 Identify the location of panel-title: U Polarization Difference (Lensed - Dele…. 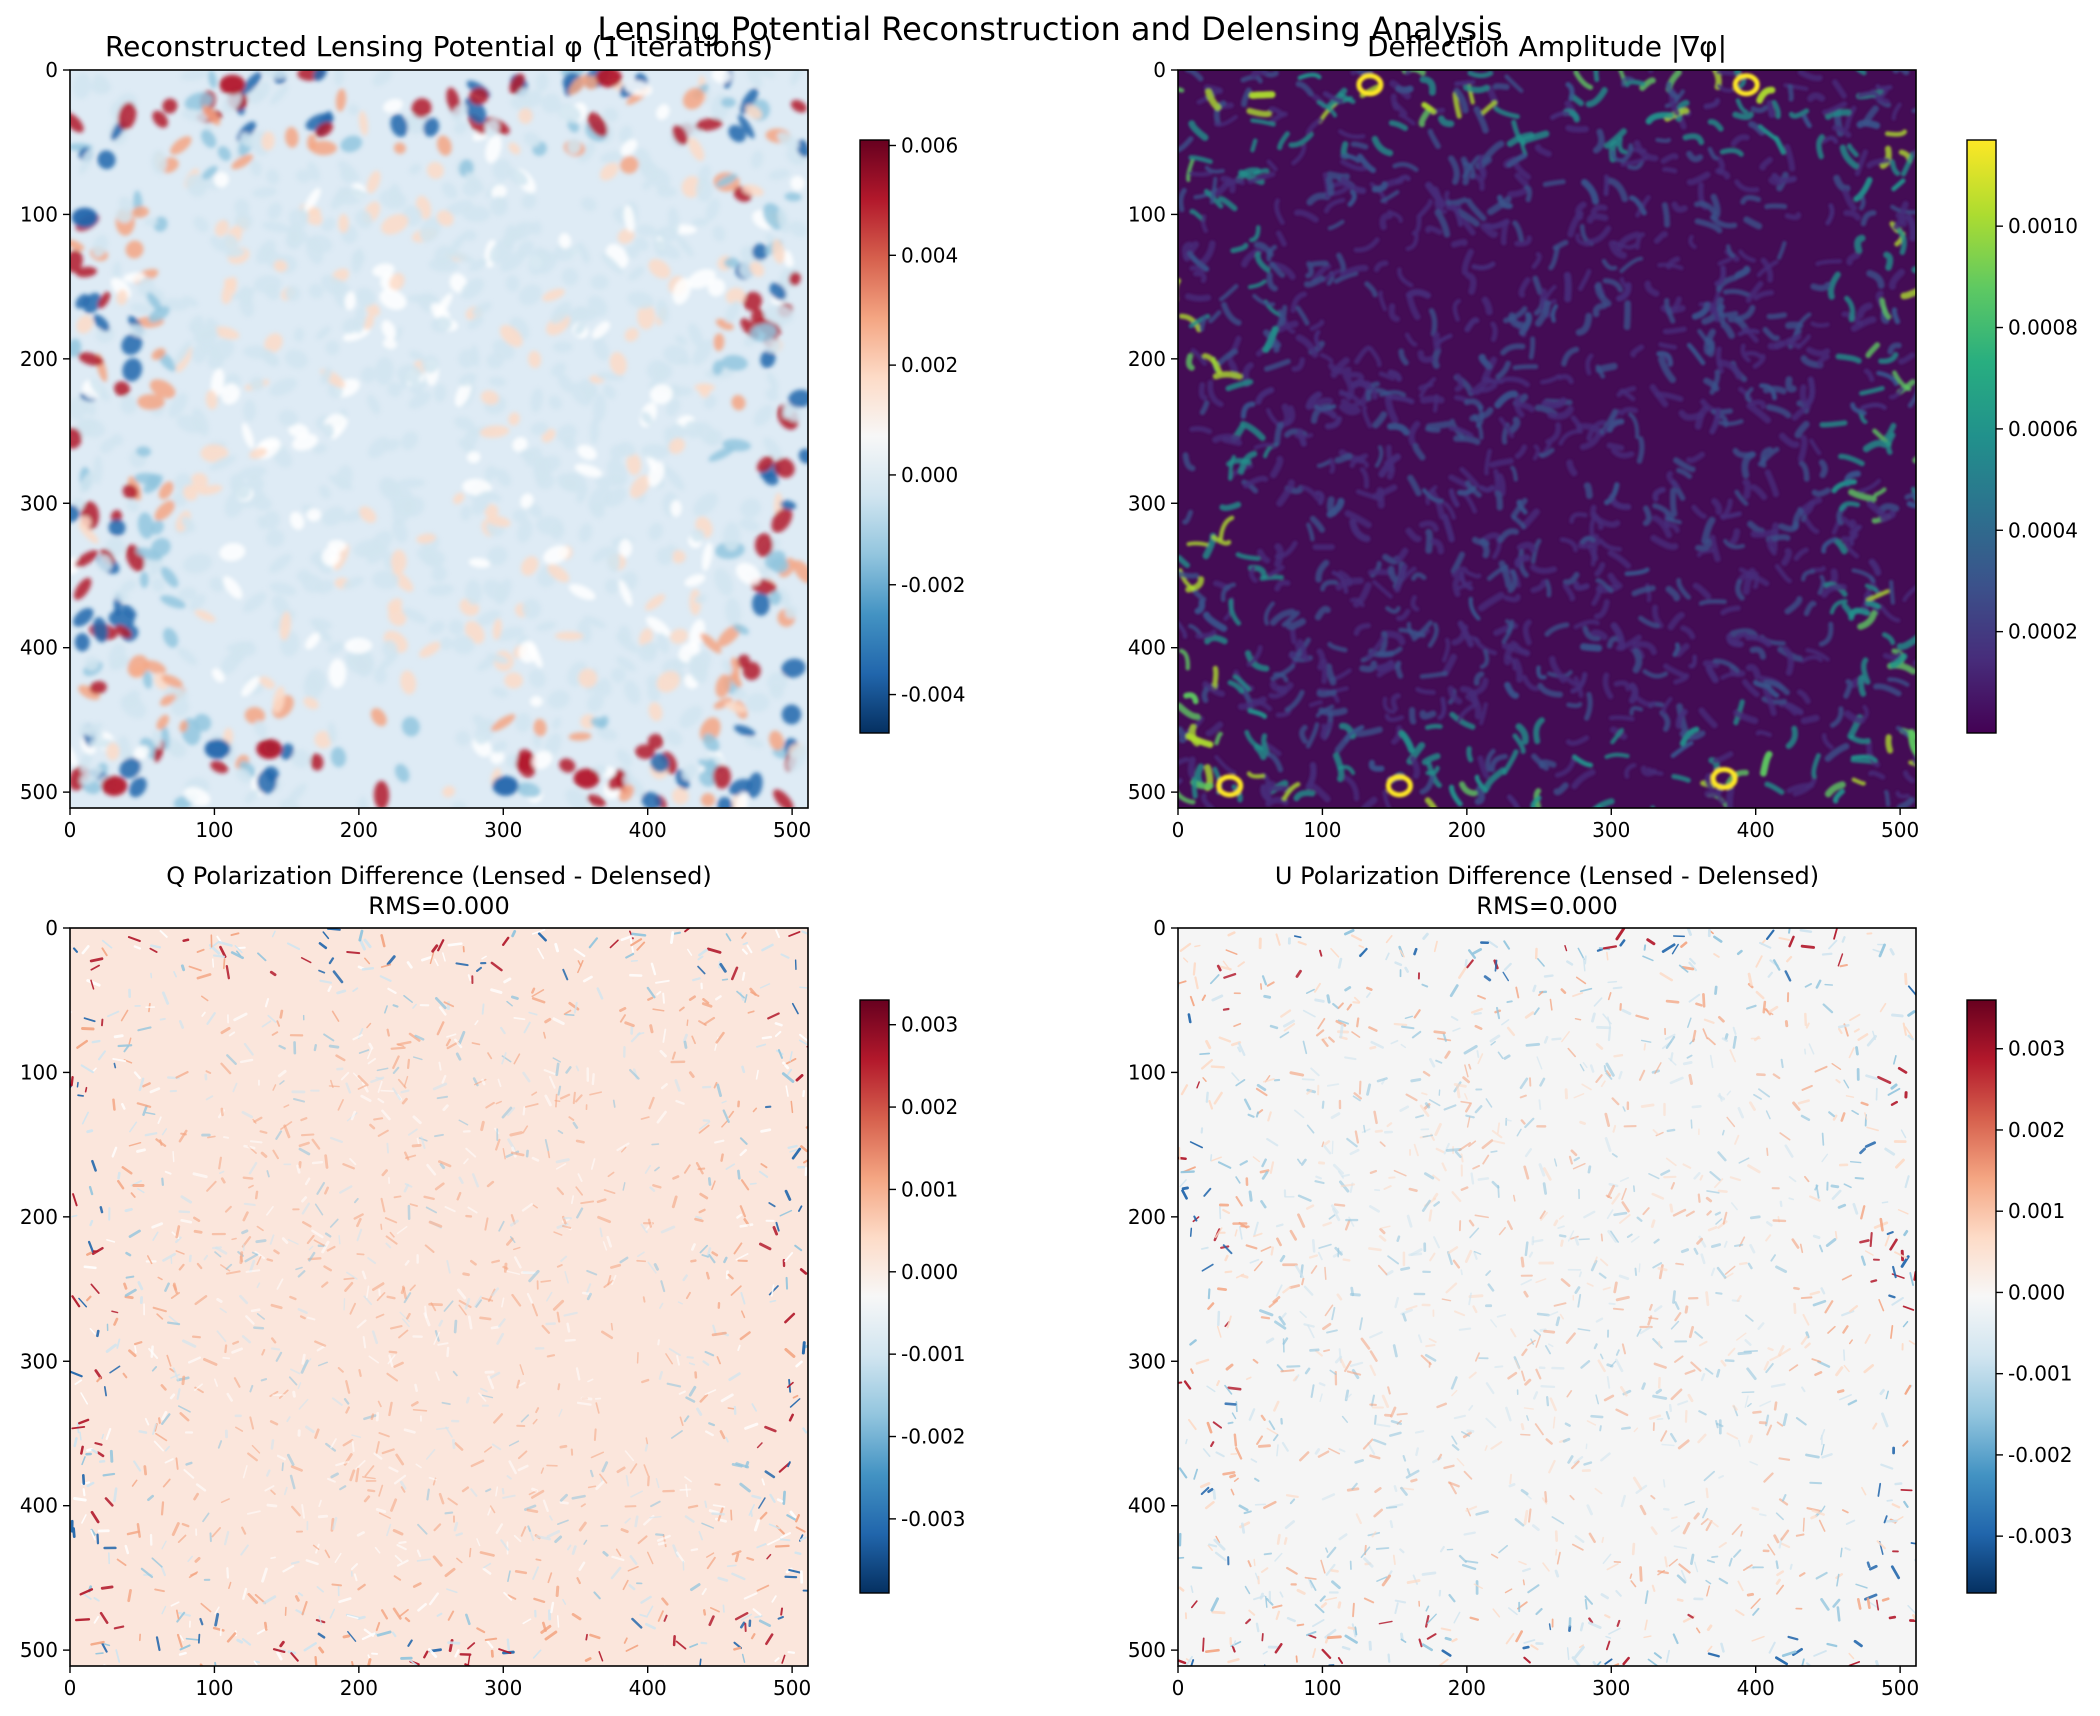
(1547, 876).